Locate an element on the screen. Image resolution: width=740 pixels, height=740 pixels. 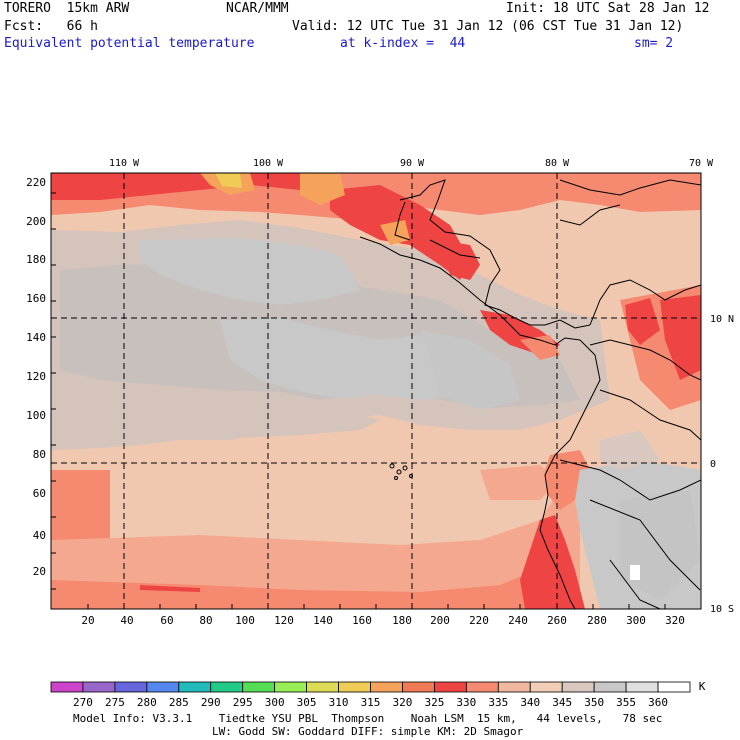
y-tick: 60 is located at coordinates (39, 493).